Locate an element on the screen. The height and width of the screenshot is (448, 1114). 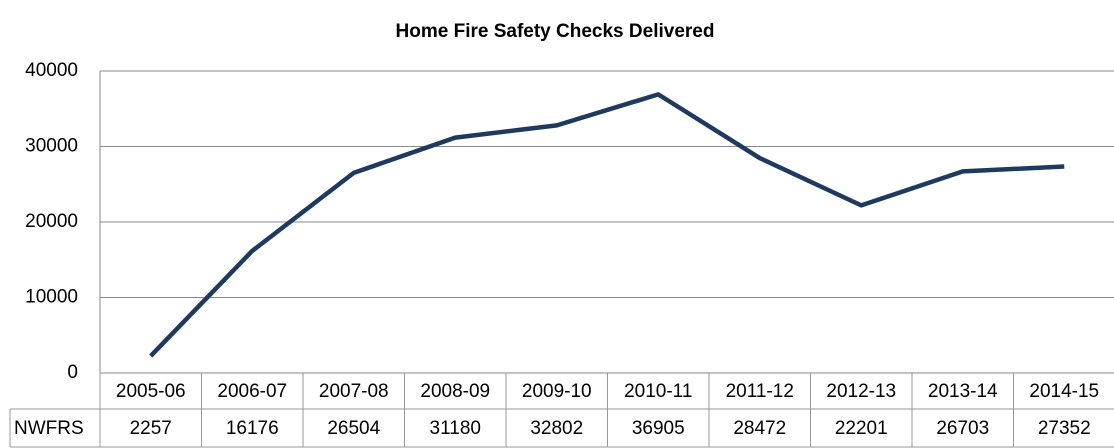
table-value: 27352 is located at coordinates (1064, 428).